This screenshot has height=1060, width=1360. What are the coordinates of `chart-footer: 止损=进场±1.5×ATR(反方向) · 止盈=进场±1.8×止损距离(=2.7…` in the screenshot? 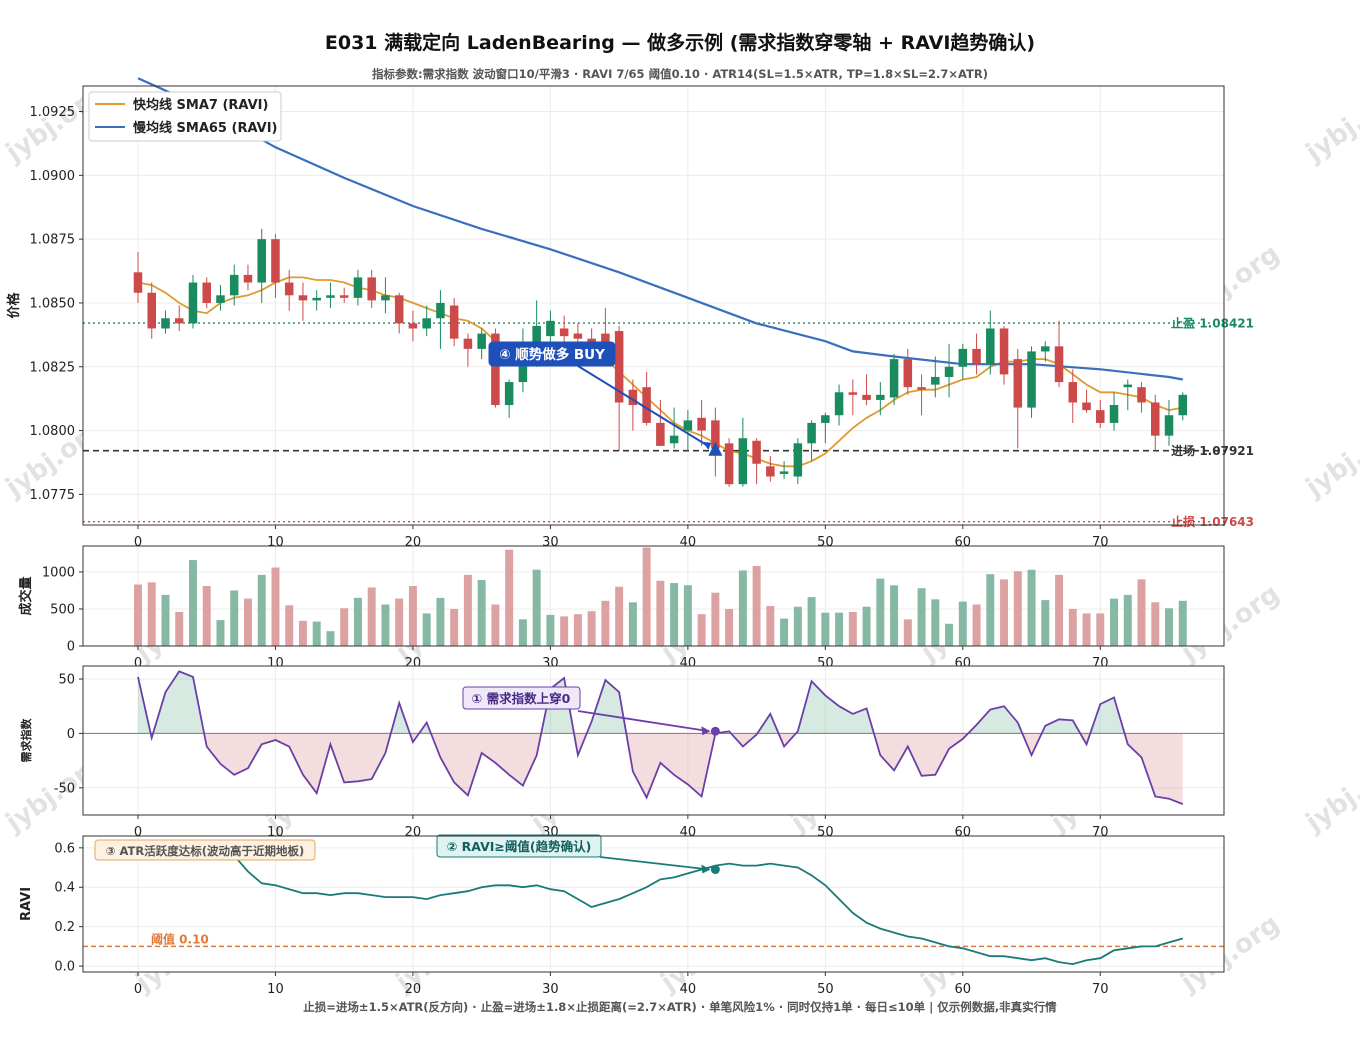 It's located at (680, 1007).